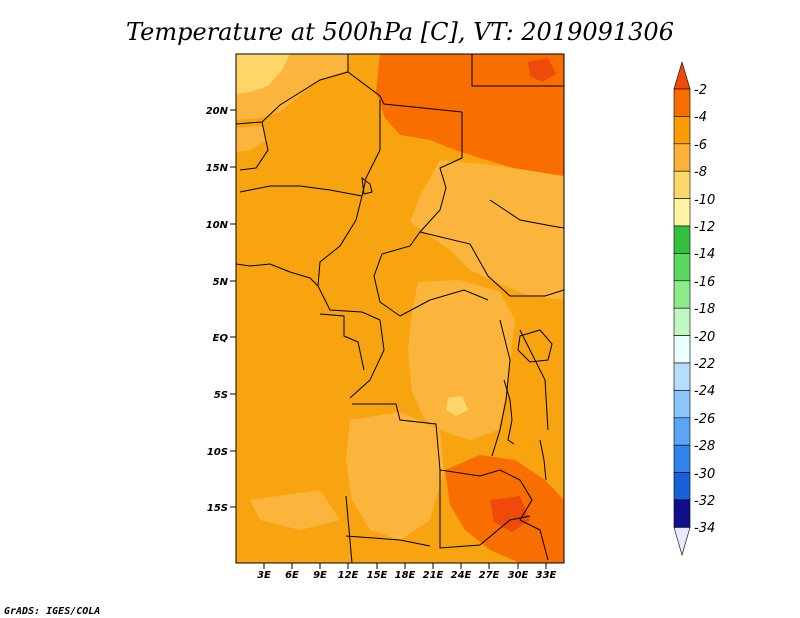 Image resolution: width=800 pixels, height=618 pixels. Describe the element at coordinates (704, 227) in the screenshot. I see `colorbar-label: -12` at that location.